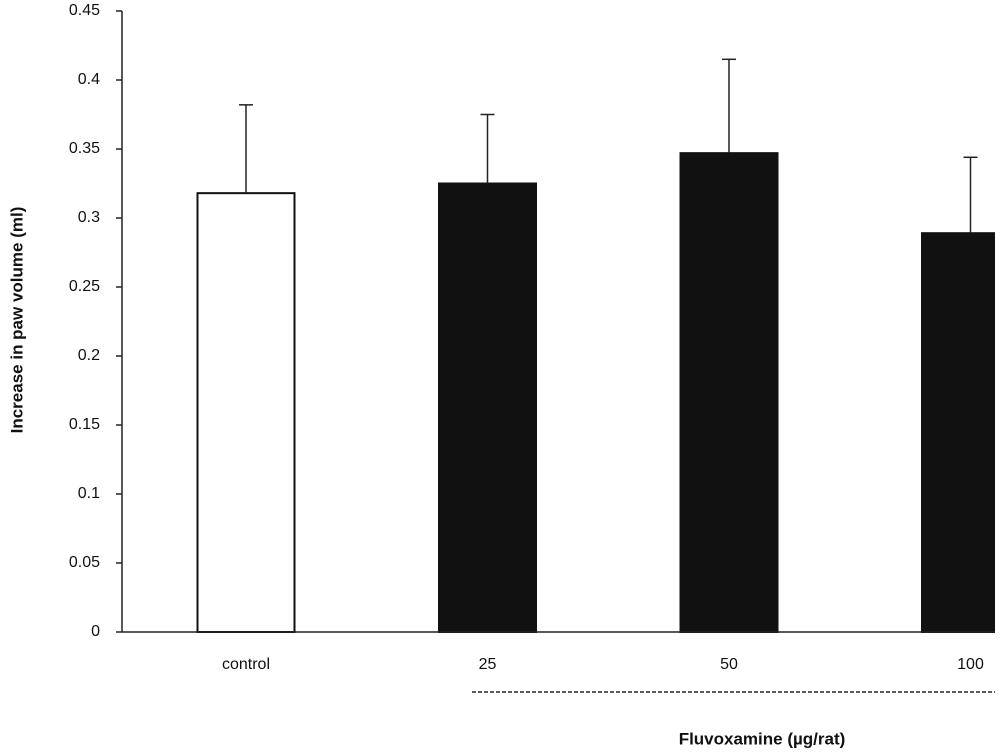 This screenshot has width=1000, height=753. Describe the element at coordinates (89, 355) in the screenshot. I see `y-tick-label: 0.2` at that location.